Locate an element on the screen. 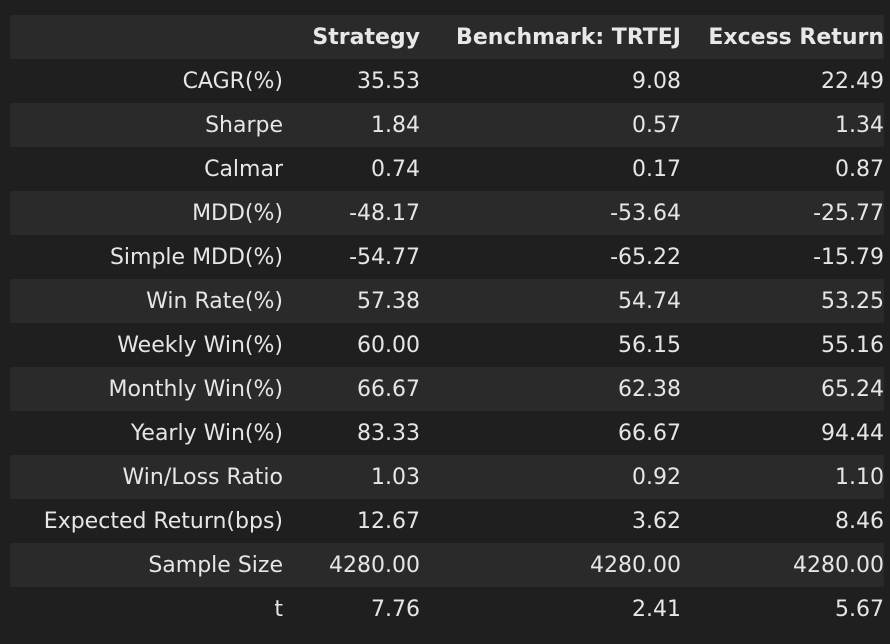 The image size is (890, 644). header-benchmark: Benchmark: TRTEJ is located at coordinates (568, 37).